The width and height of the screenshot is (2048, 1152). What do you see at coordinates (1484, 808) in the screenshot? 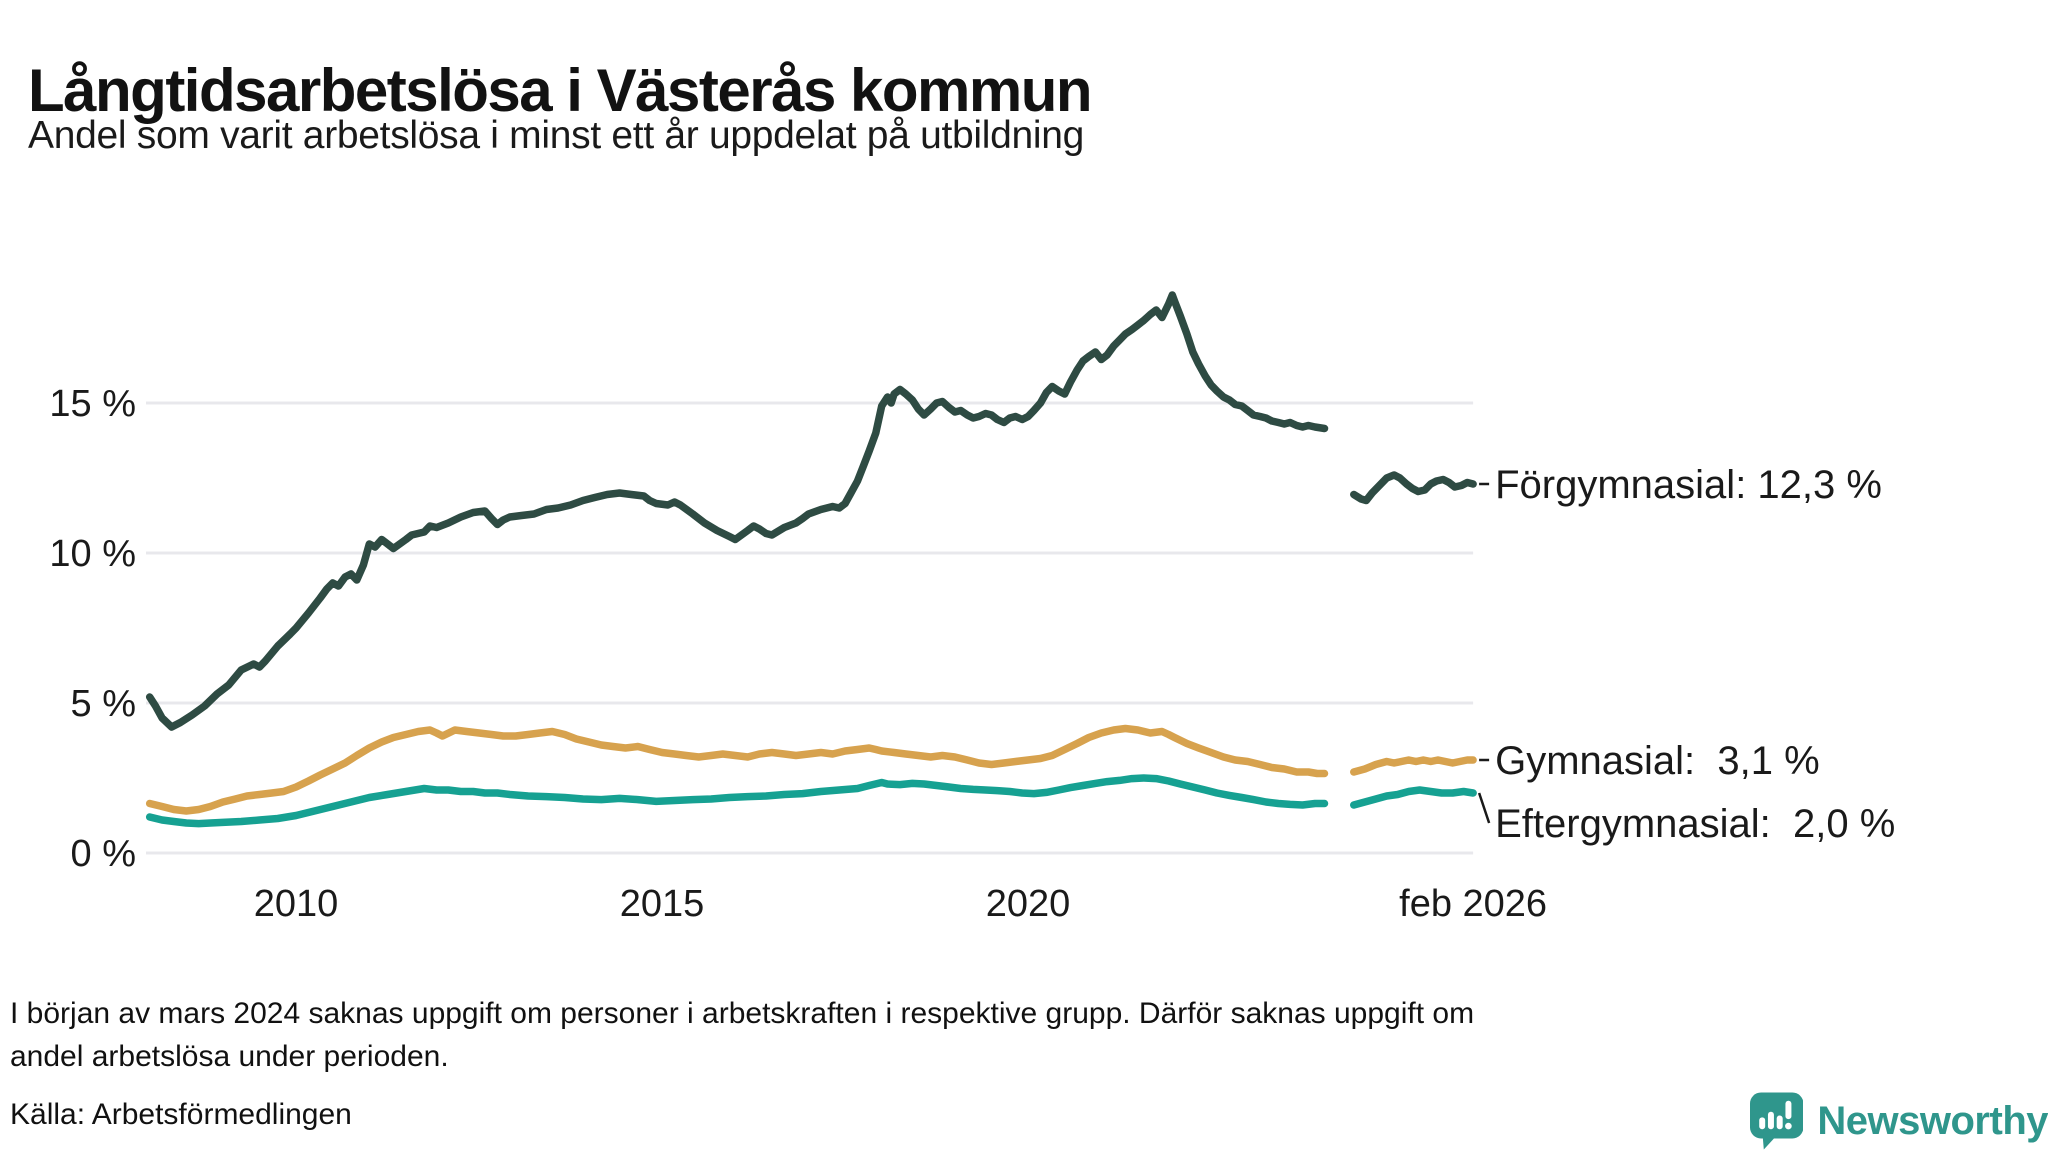
I see `label-connector-eftergymnasial` at bounding box center [1484, 808].